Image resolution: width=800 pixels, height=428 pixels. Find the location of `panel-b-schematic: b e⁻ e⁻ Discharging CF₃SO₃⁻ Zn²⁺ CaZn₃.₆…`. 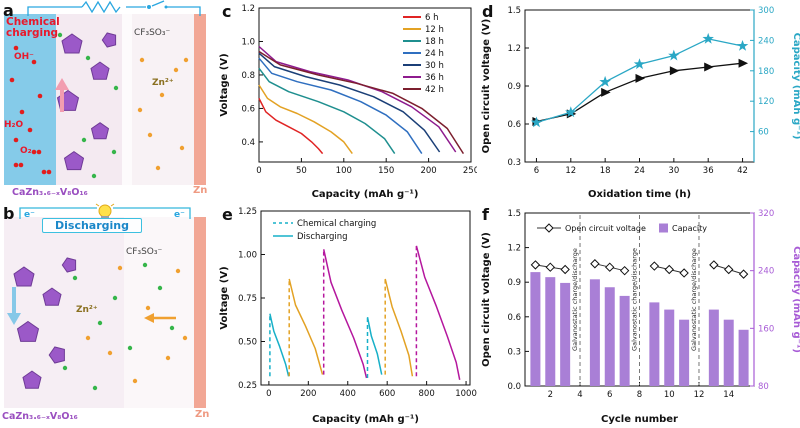

panel-b-schematic: b e⁻ e⁻ Discharging CF₃SO₃⁻ Zn²⁺ CaZn₃.₆… is located at coordinates (107, 315).